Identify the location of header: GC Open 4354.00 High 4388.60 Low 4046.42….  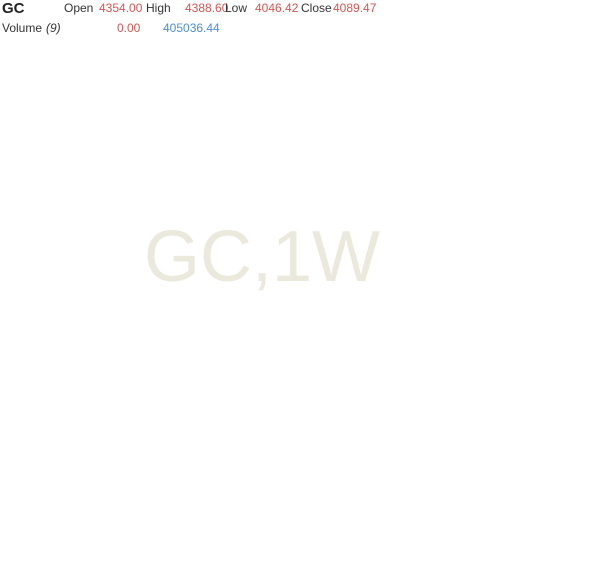
(189, 17).